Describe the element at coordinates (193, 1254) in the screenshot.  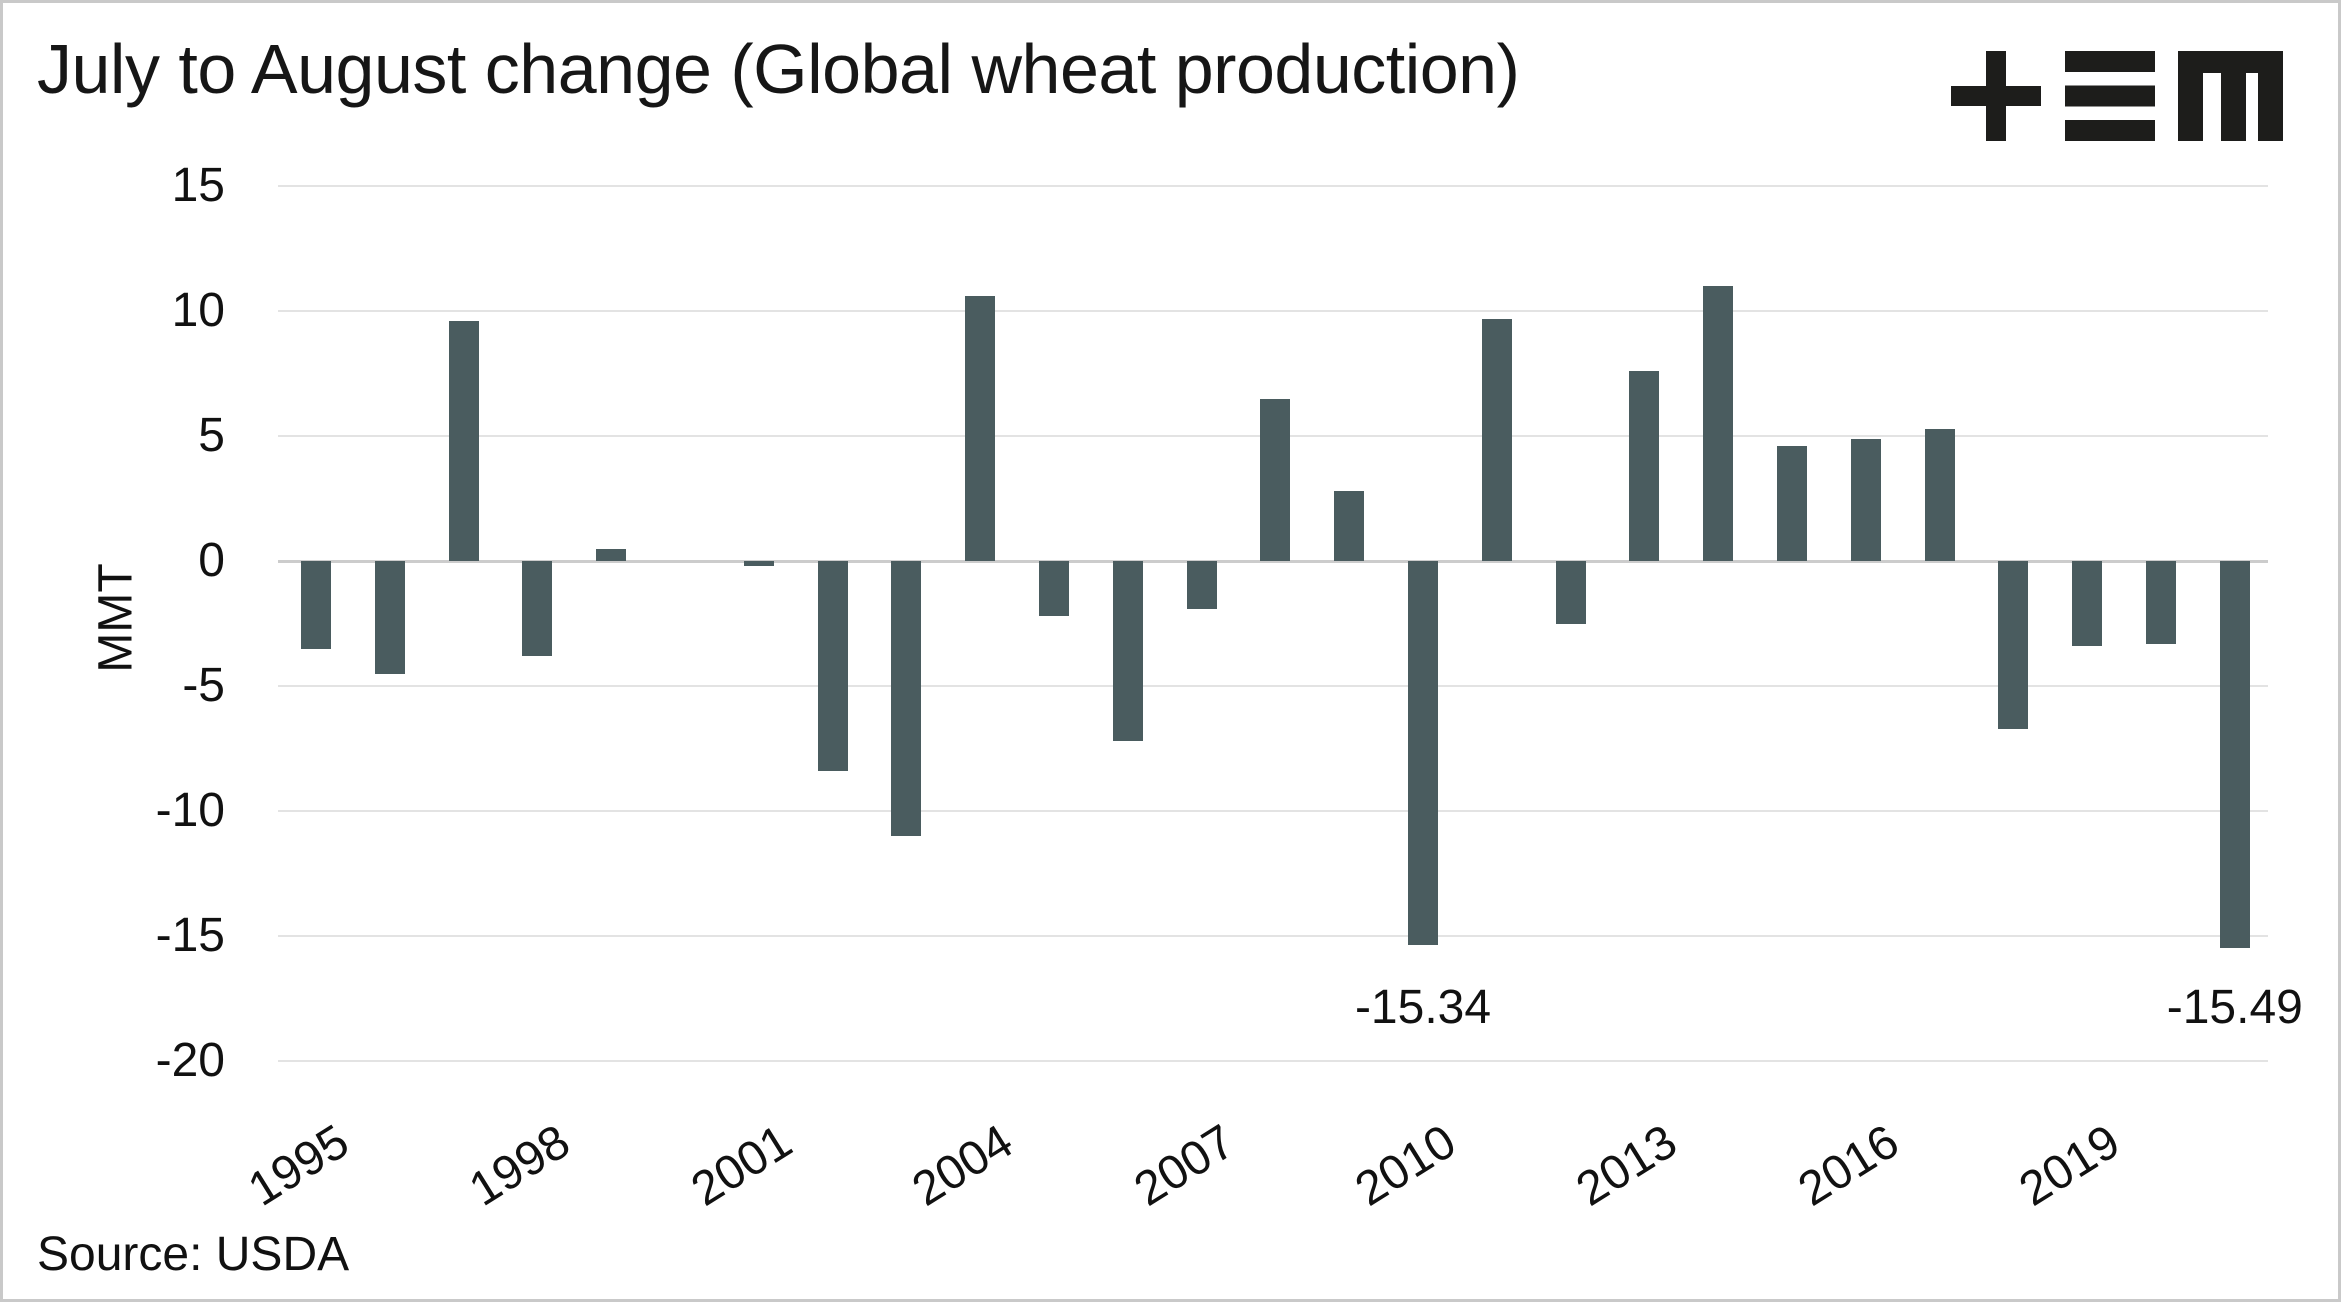
I see `source-note: Source: USDA` at that location.